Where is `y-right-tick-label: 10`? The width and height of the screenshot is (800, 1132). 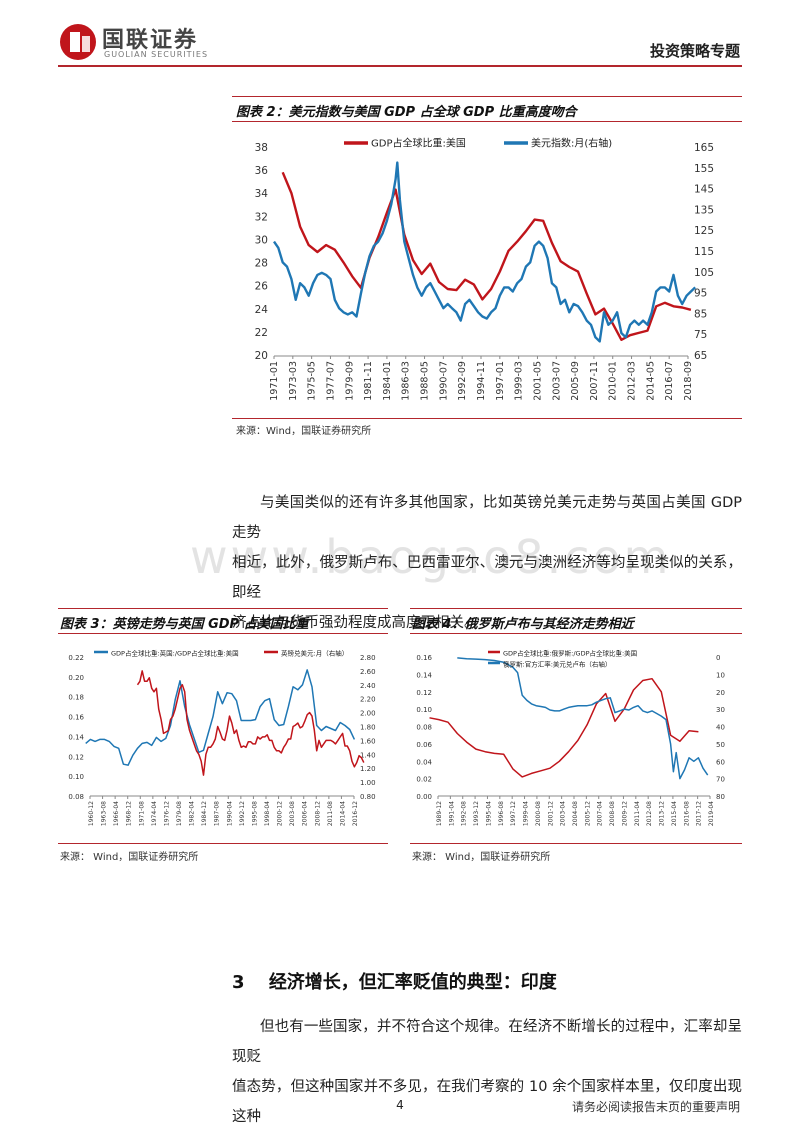
y-right-tick-label: 10 is located at coordinates (720, 675).